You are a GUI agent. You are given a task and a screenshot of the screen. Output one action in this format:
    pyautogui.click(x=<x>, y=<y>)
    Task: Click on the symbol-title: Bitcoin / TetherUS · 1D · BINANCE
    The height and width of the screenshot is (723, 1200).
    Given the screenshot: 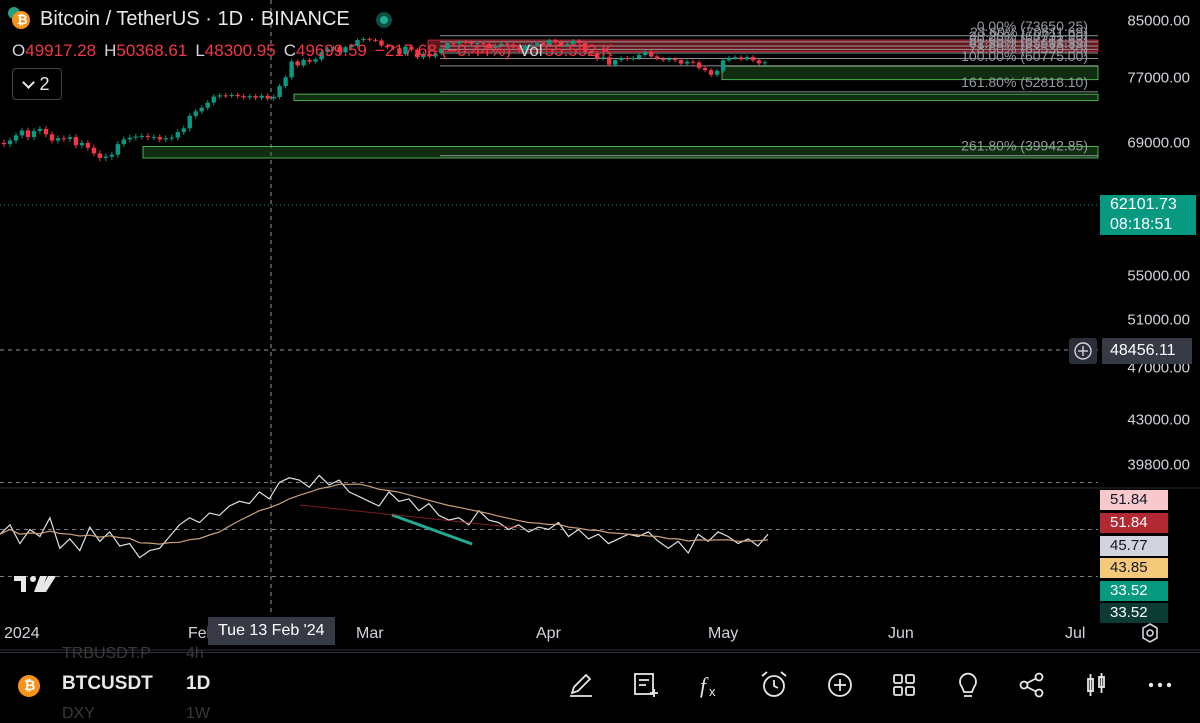 What is the action you would take?
    pyautogui.click(x=195, y=19)
    